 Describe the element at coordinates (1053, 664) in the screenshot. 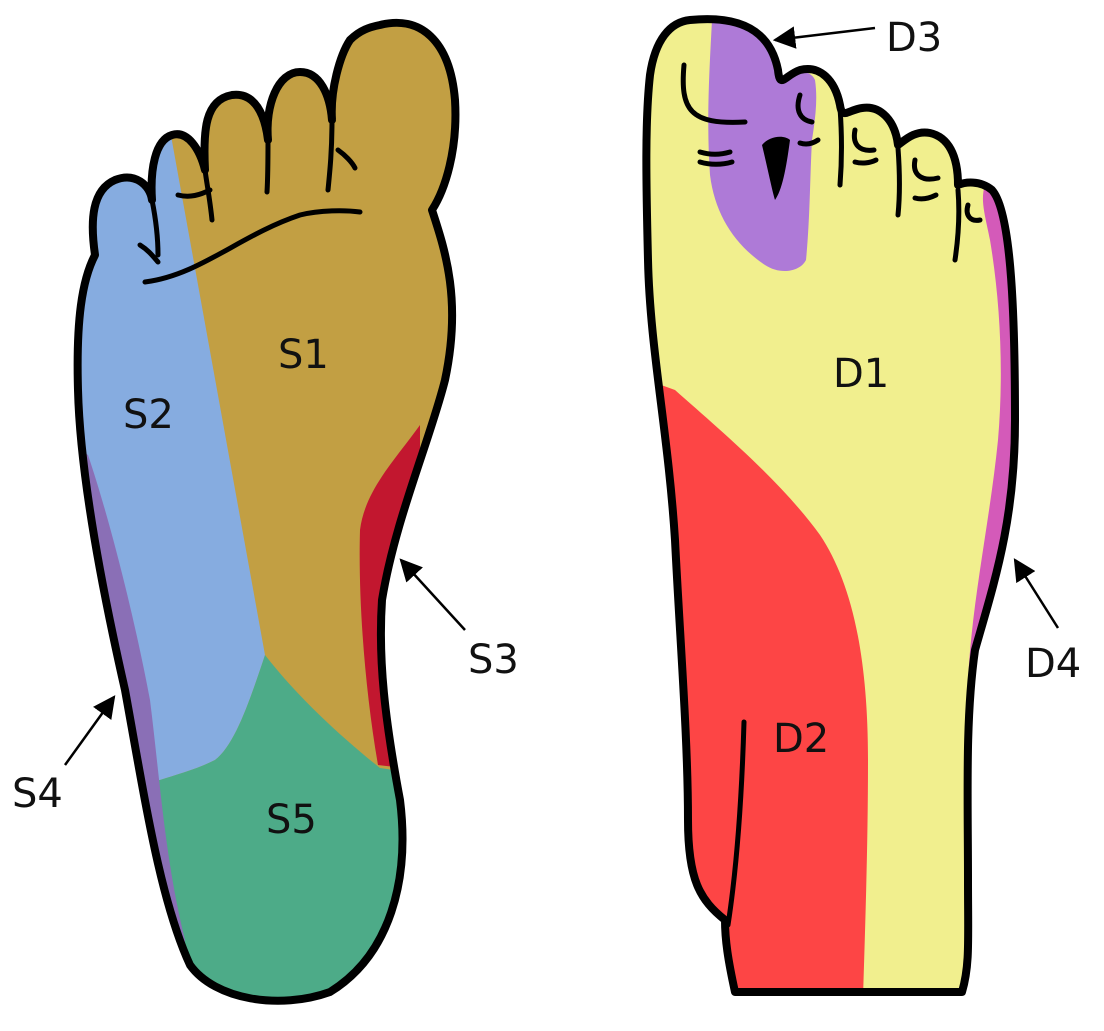

I see `label-d4: D4` at that location.